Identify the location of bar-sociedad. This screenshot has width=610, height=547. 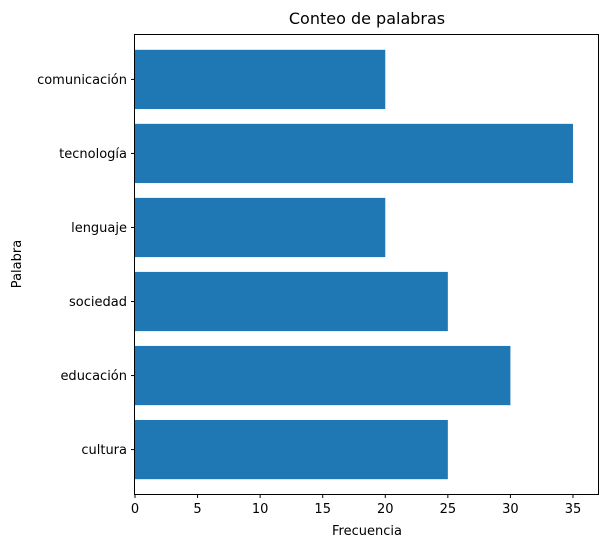
(291, 301).